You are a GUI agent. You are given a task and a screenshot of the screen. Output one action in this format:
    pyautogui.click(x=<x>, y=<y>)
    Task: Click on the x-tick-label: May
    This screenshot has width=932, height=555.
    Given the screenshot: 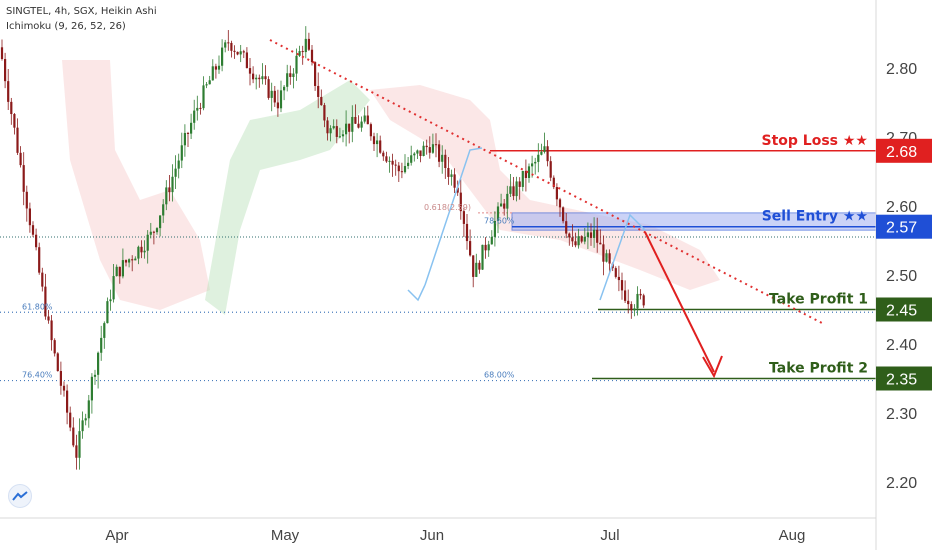 What is the action you would take?
    pyautogui.click(x=285, y=535)
    